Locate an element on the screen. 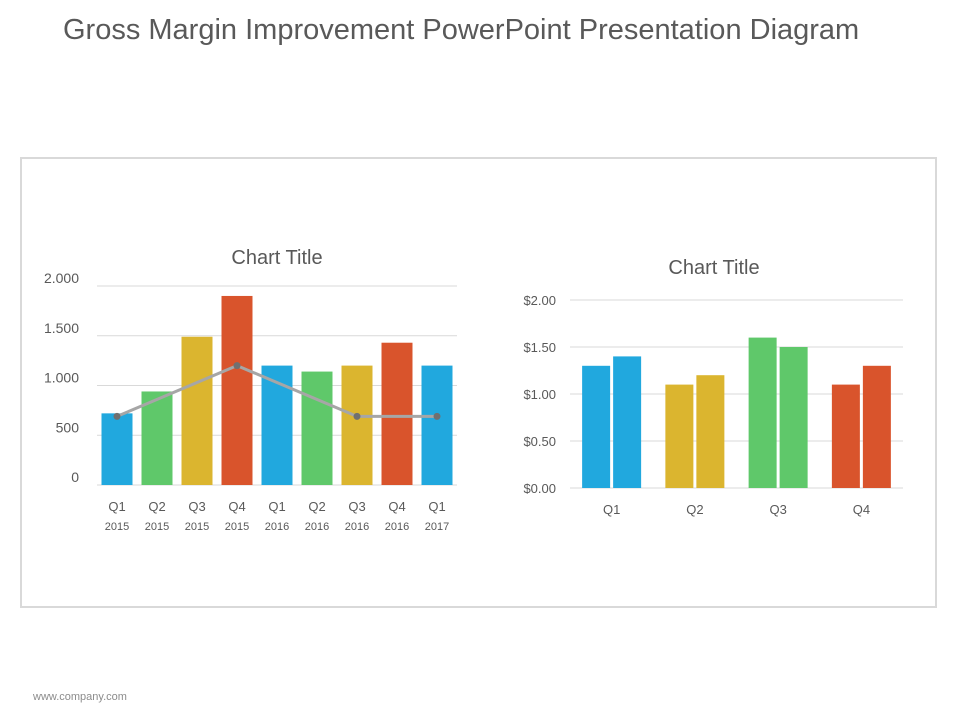 This screenshot has width=960, height=720. chart-1-y-tick-label: 500 is located at coordinates (68, 427).